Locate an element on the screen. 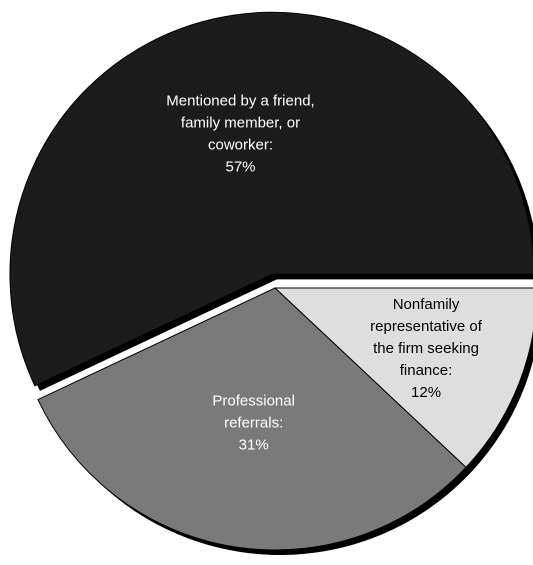 The height and width of the screenshot is (565, 533). pie-slice-label-line: the firm seeking is located at coordinates (426, 348).